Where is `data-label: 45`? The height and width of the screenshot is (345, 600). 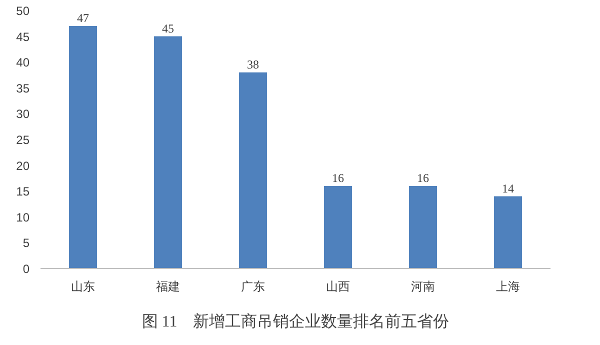
data-label: 45 is located at coordinates (168, 28).